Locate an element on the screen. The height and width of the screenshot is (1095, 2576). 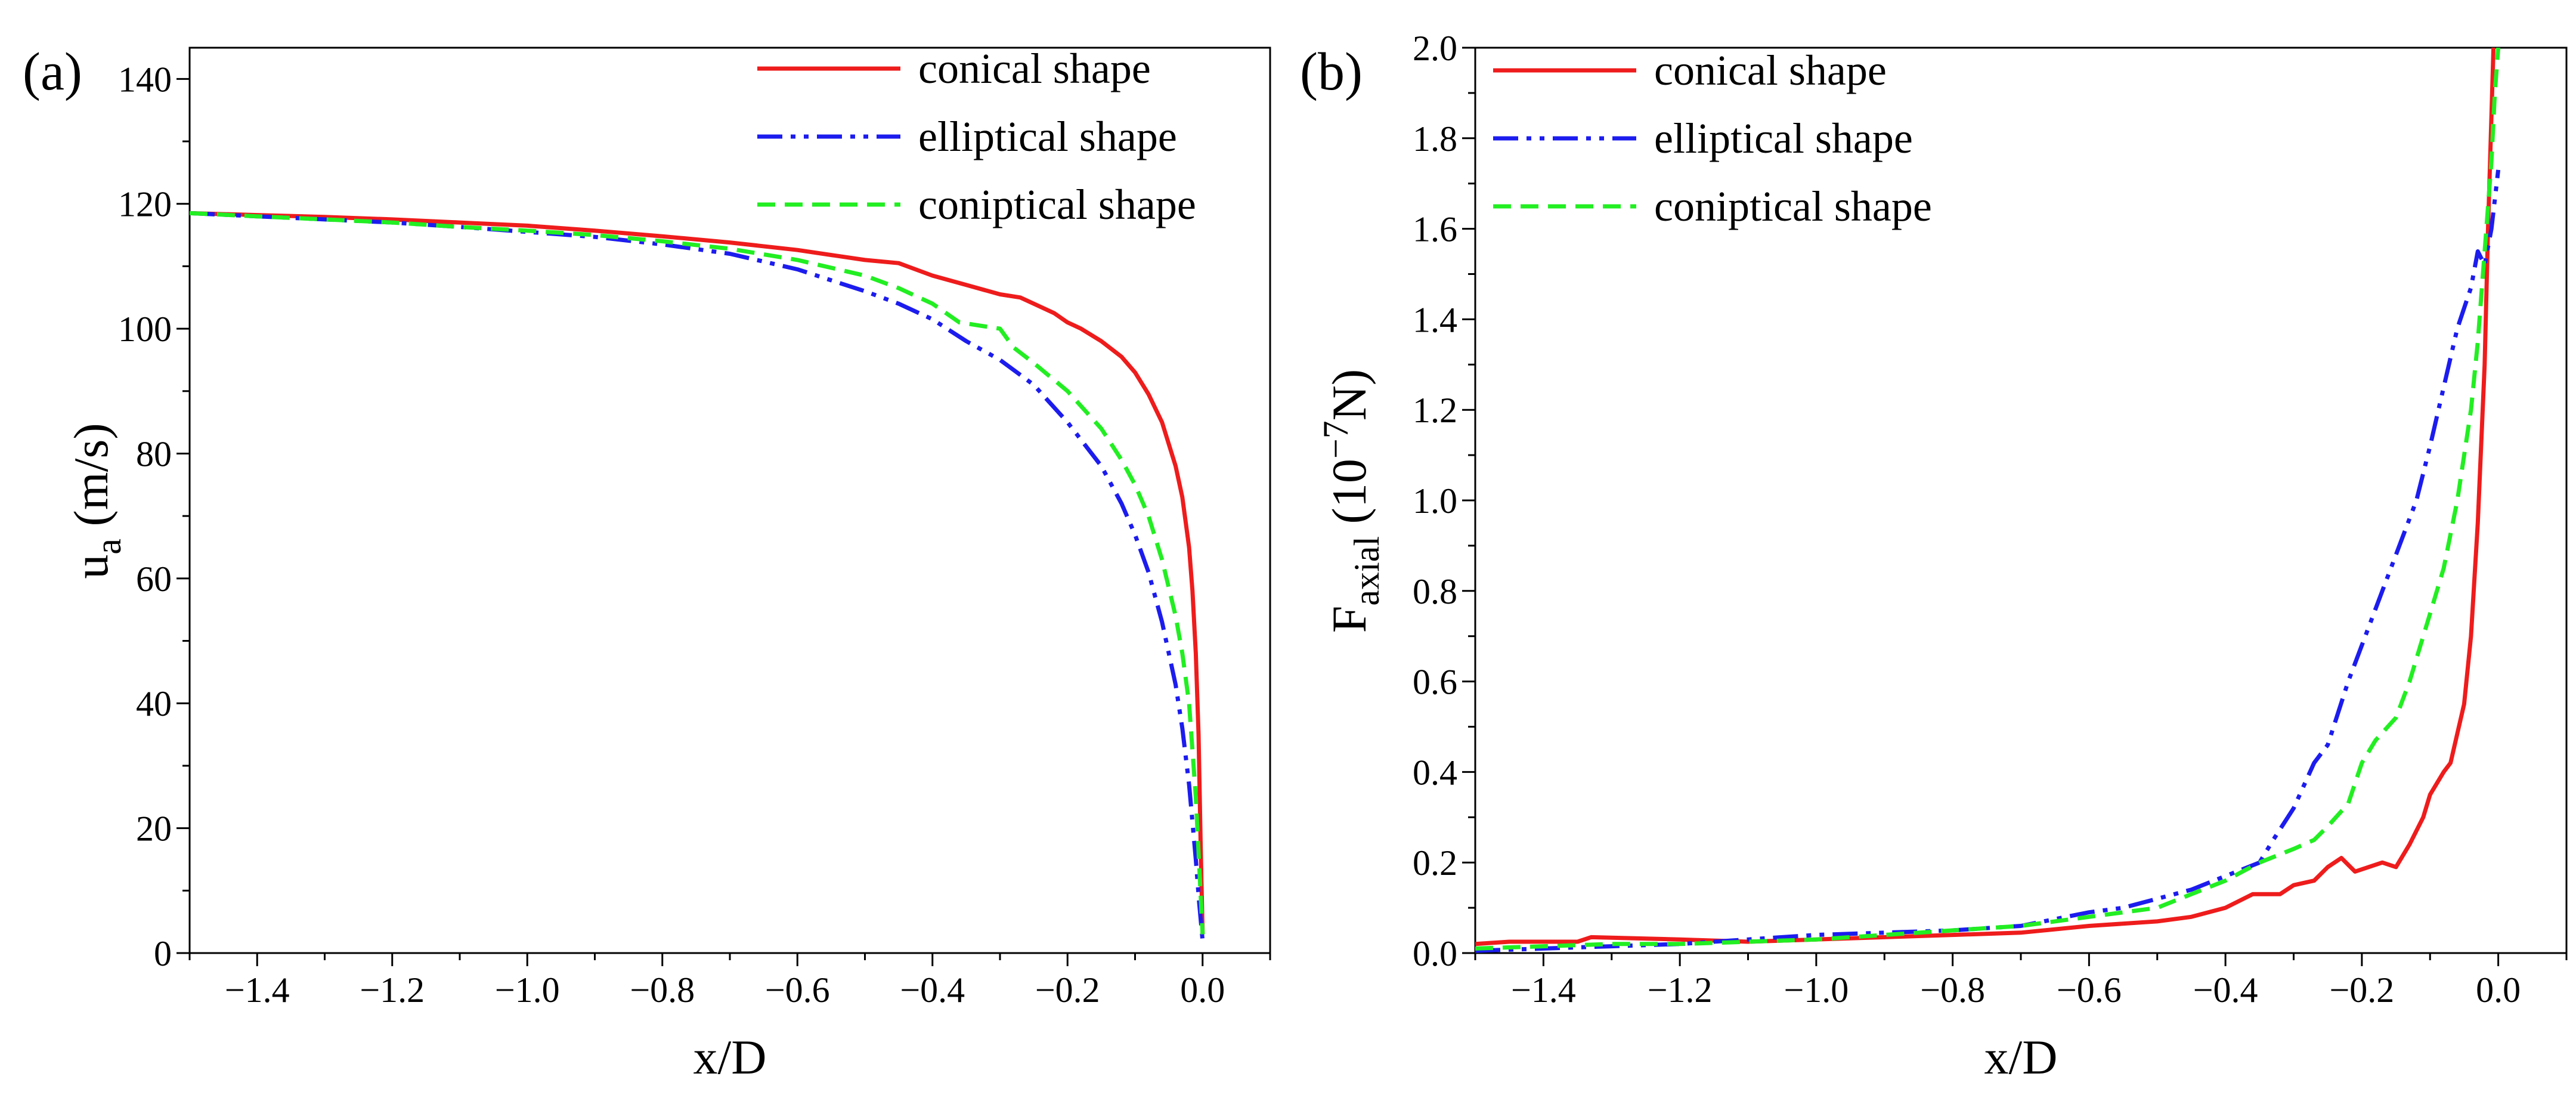
panel-b-x-axis-title: x/D is located at coordinates (2021, 1057).